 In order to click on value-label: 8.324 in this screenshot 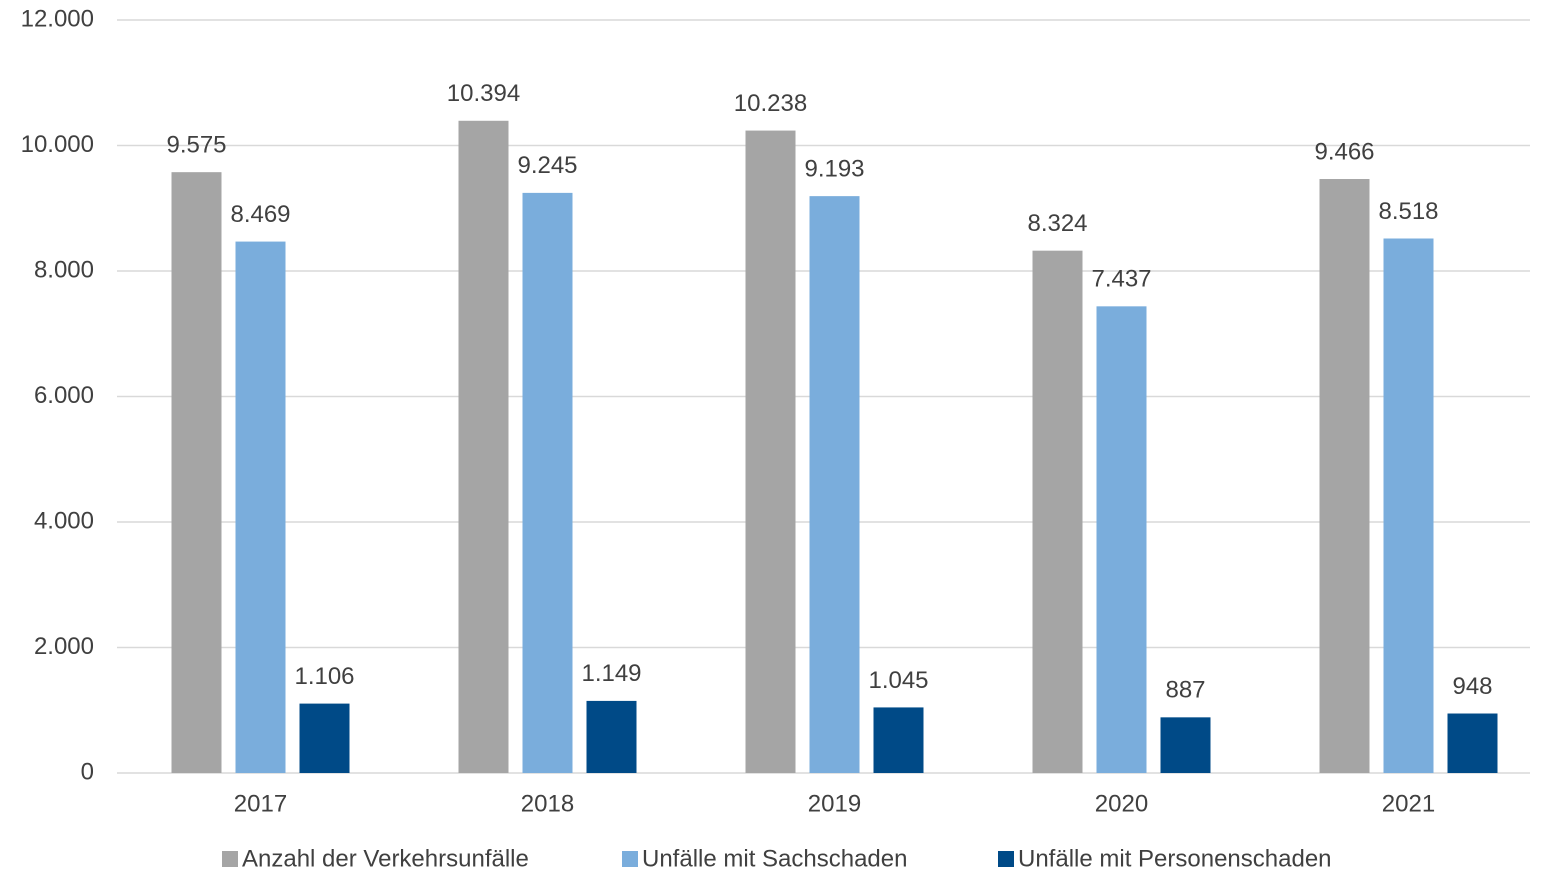, I will do `click(1057, 223)`.